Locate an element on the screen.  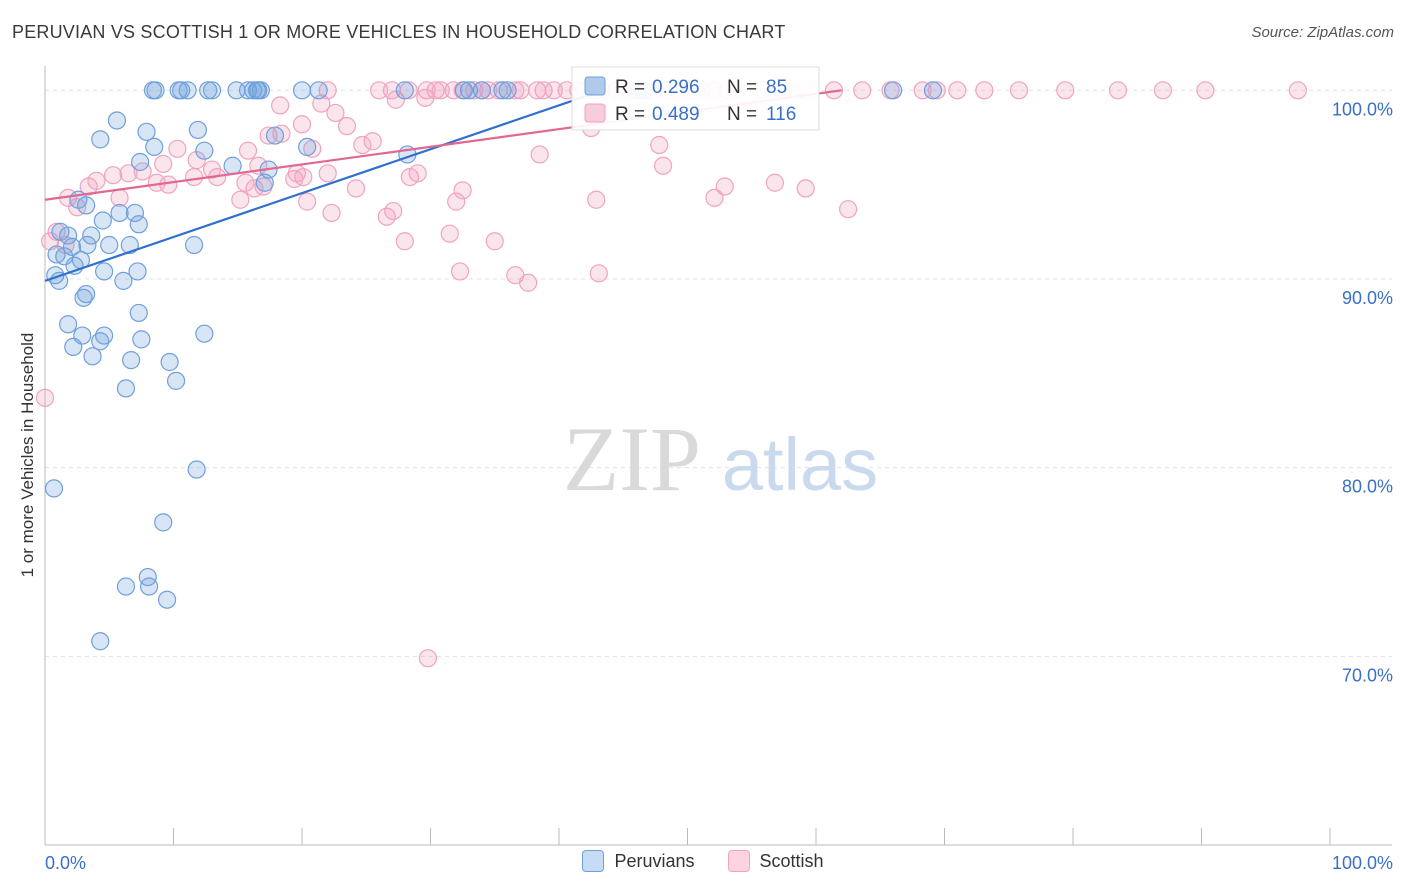
peruvian-n-value: 85 is located at coordinates (776, 87).